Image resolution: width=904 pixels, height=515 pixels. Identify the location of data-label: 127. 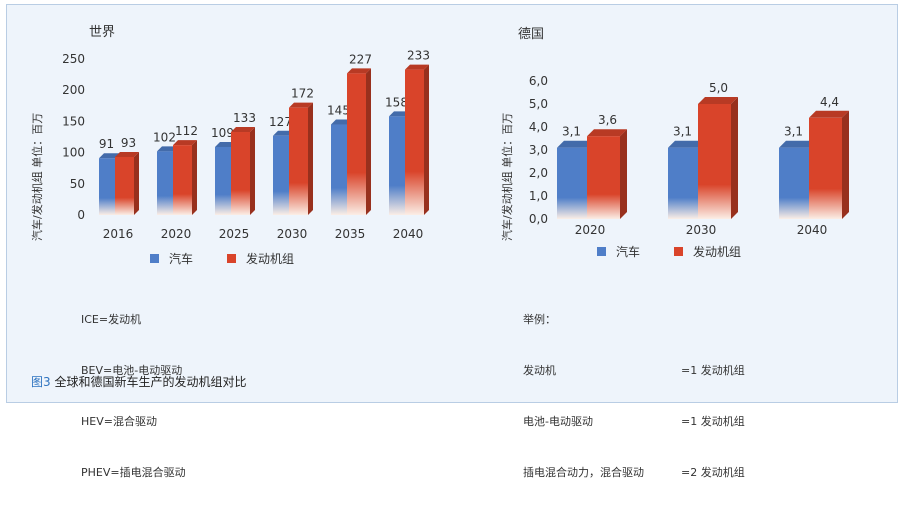
(280, 122).